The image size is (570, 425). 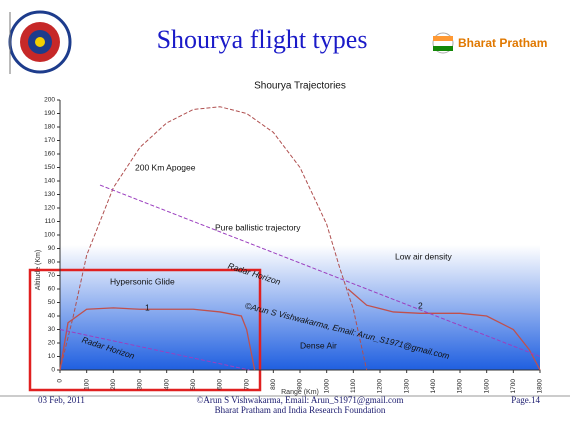 What do you see at coordinates (140, 384) in the screenshot?
I see `x-tick-label: 300` at bounding box center [140, 384].